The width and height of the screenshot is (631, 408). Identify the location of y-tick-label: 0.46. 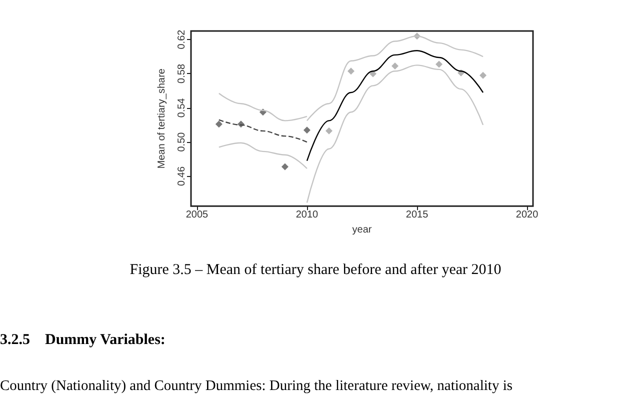
(182, 176).